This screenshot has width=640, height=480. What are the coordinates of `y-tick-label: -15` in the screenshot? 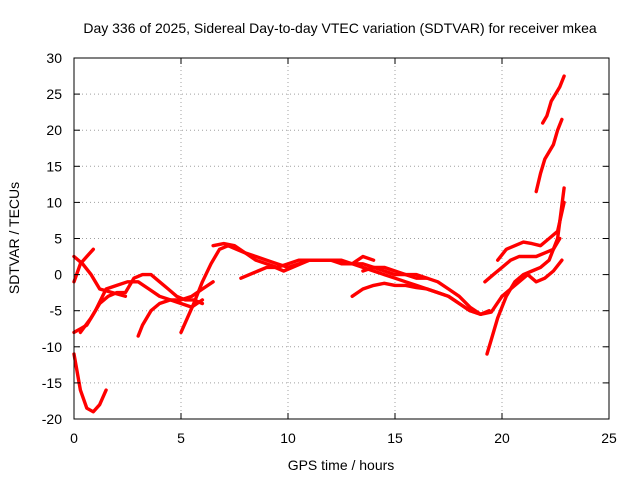 It's located at (52, 383).